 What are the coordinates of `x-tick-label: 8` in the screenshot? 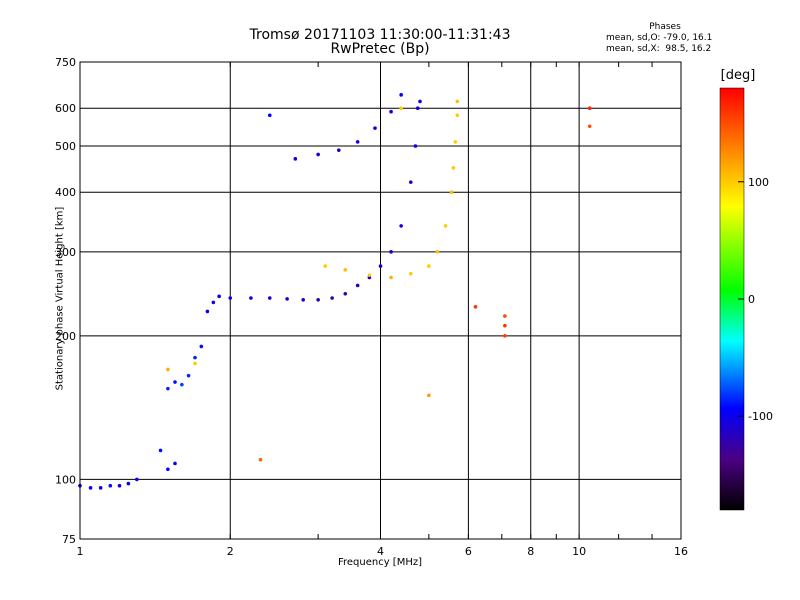 It's located at (530, 551).